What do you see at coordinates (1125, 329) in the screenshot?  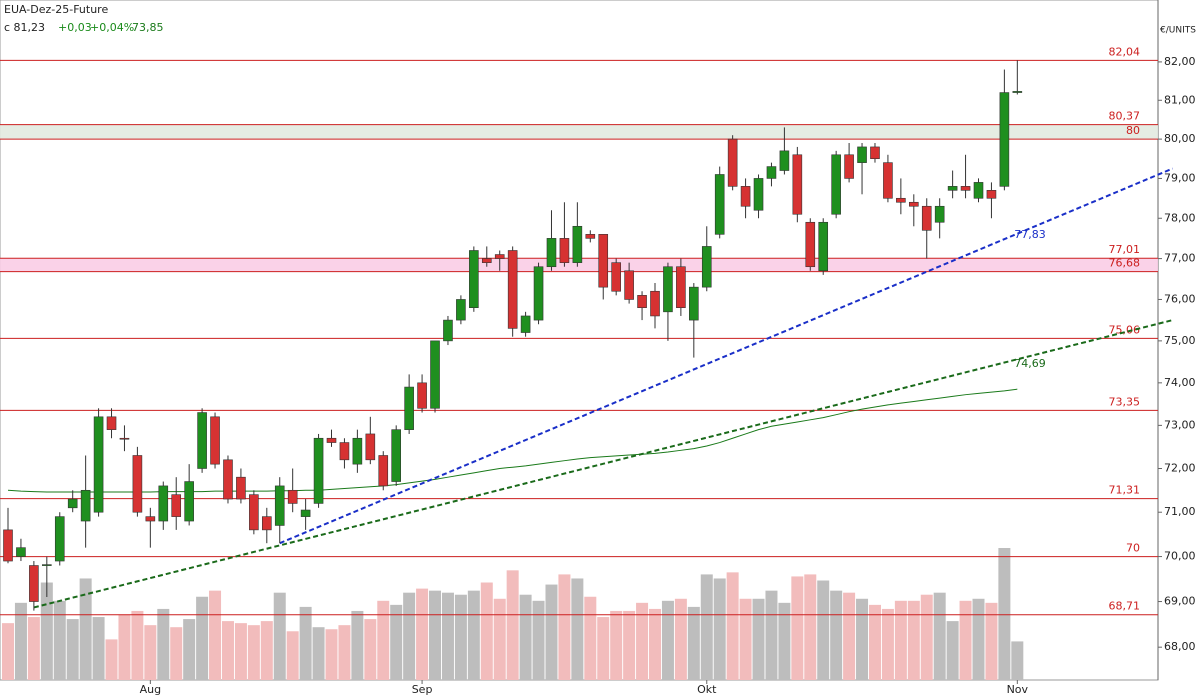 I see `level-label: 75,06` at bounding box center [1125, 329].